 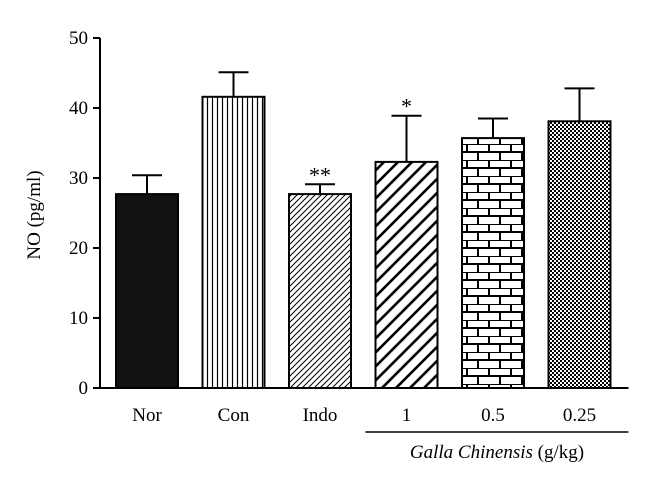 What do you see at coordinates (84, 213) in the screenshot?
I see `y-axis-ticks: 0 10 20 30 40 50` at bounding box center [84, 213].